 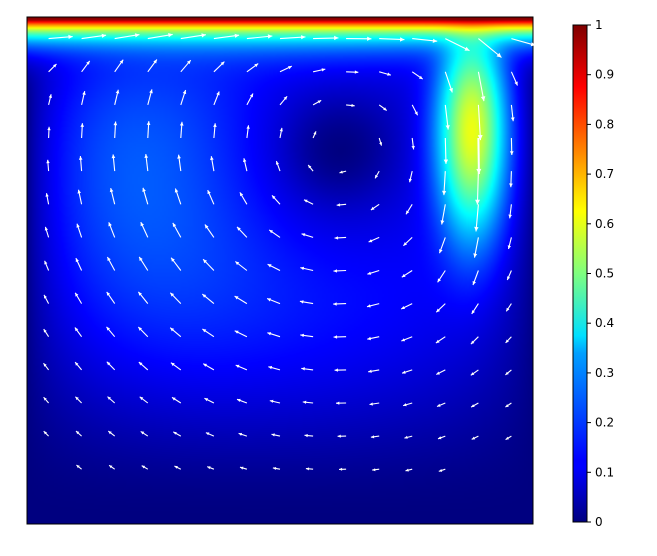 What do you see at coordinates (604, 124) in the screenshot?
I see `colorbar-tick-label: 0.8` at bounding box center [604, 124].